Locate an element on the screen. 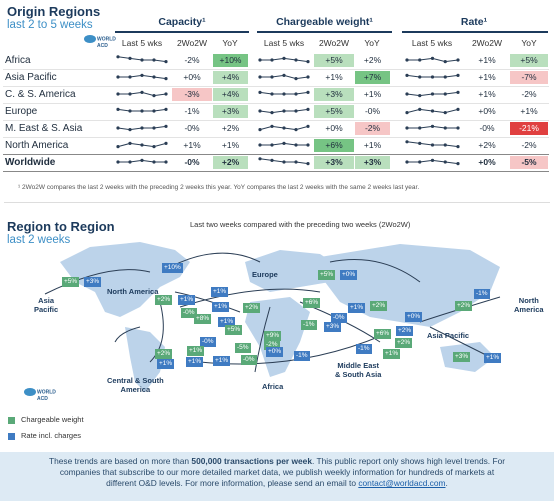 This screenshot has height=501, width=554. route-change-chip: +0% is located at coordinates (414, 317).